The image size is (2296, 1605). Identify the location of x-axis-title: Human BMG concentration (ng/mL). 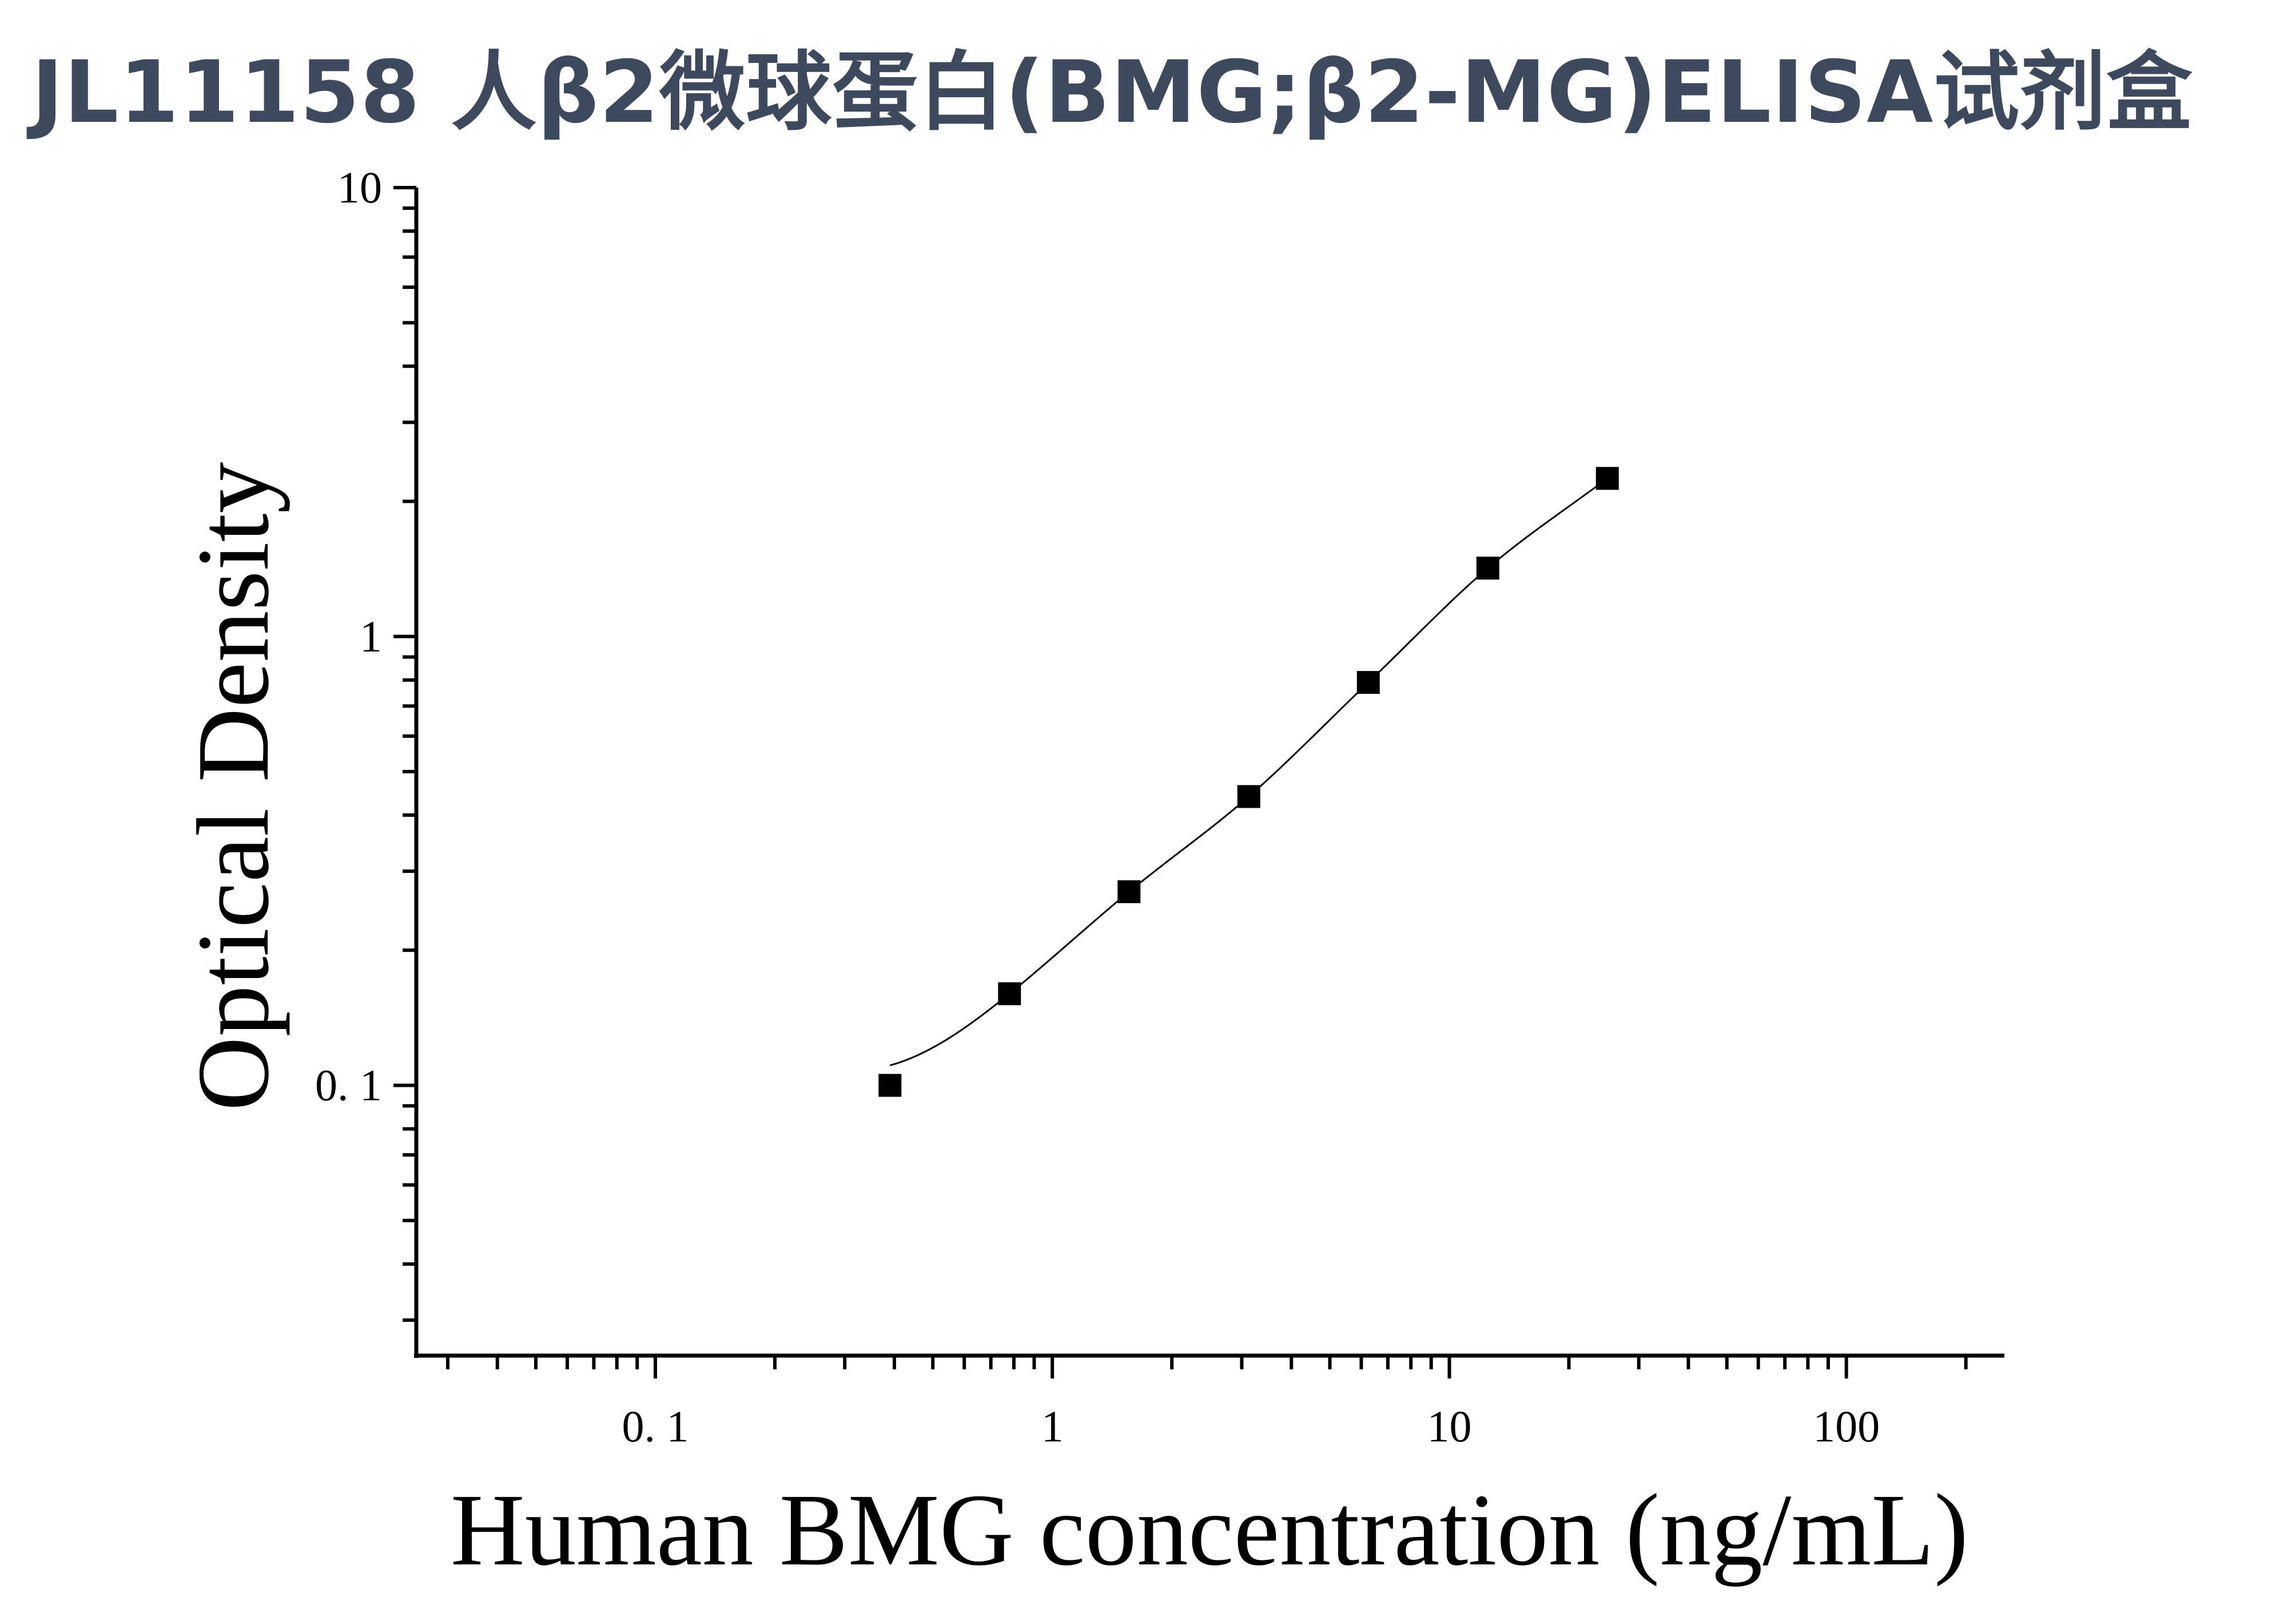
(1209, 1530).